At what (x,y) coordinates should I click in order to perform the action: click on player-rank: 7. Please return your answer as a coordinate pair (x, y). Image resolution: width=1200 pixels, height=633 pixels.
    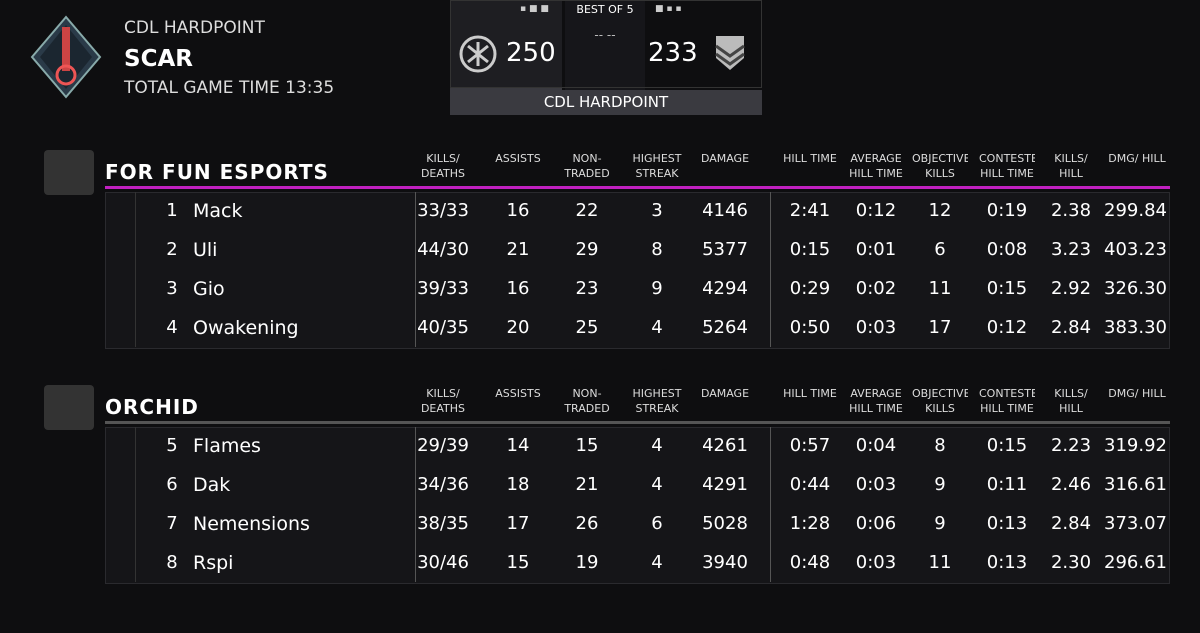
    Looking at the image, I should click on (172, 523).